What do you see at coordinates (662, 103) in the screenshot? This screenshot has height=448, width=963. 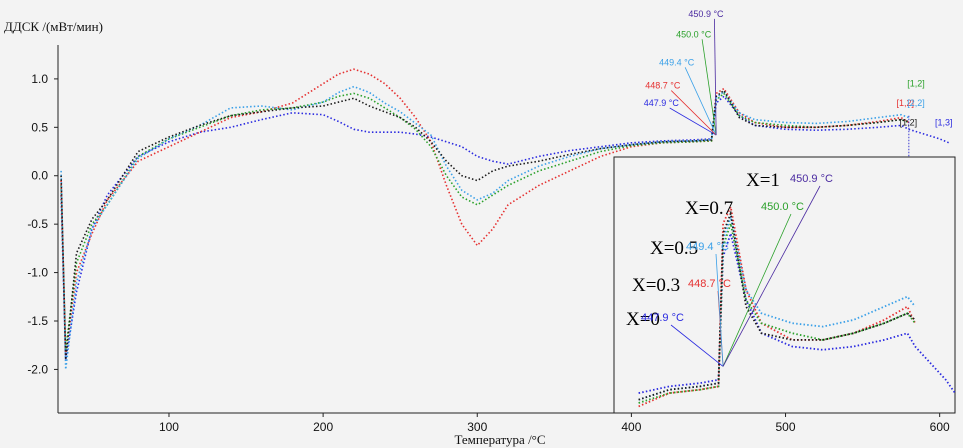 I see `annotation-label: 447.9 °C` at bounding box center [662, 103].